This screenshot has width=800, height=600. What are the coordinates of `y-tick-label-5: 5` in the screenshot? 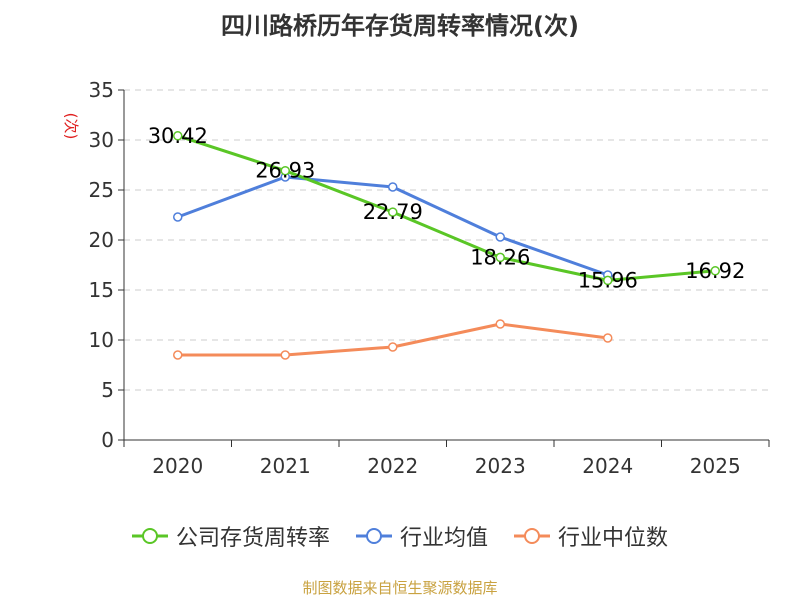 It's located at (107, 390).